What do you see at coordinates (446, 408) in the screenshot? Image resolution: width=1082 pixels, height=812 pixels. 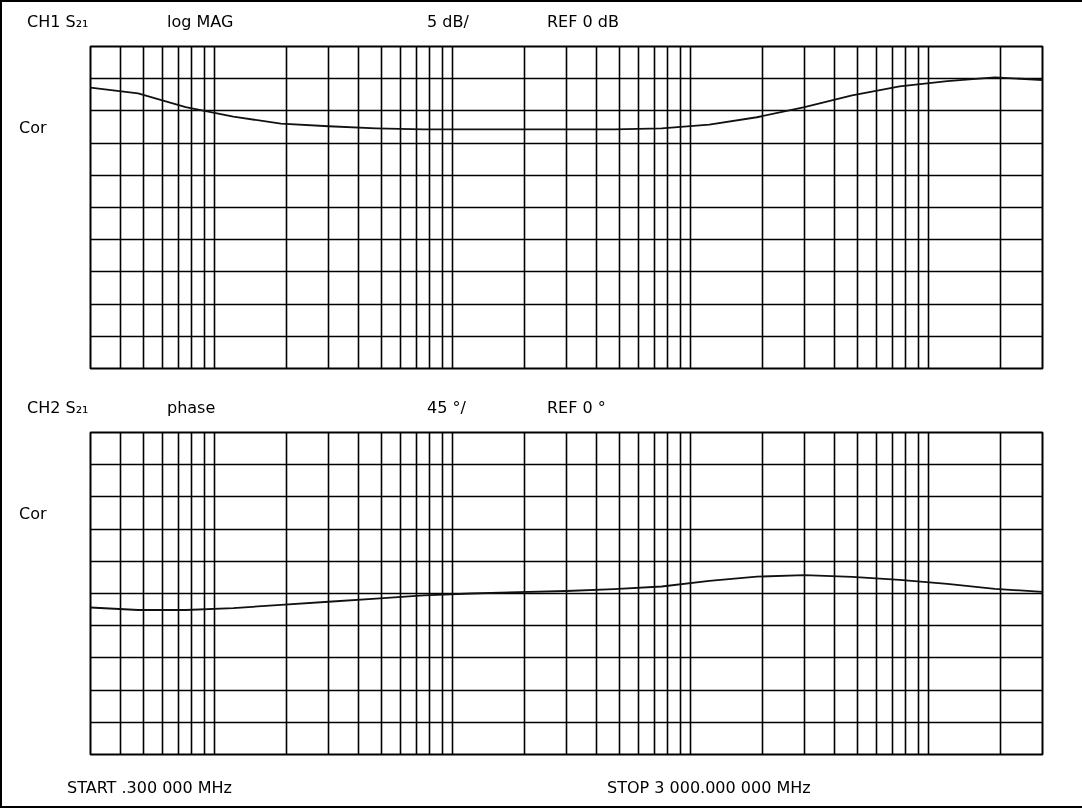 I see `text: 45 °/` at bounding box center [446, 408].